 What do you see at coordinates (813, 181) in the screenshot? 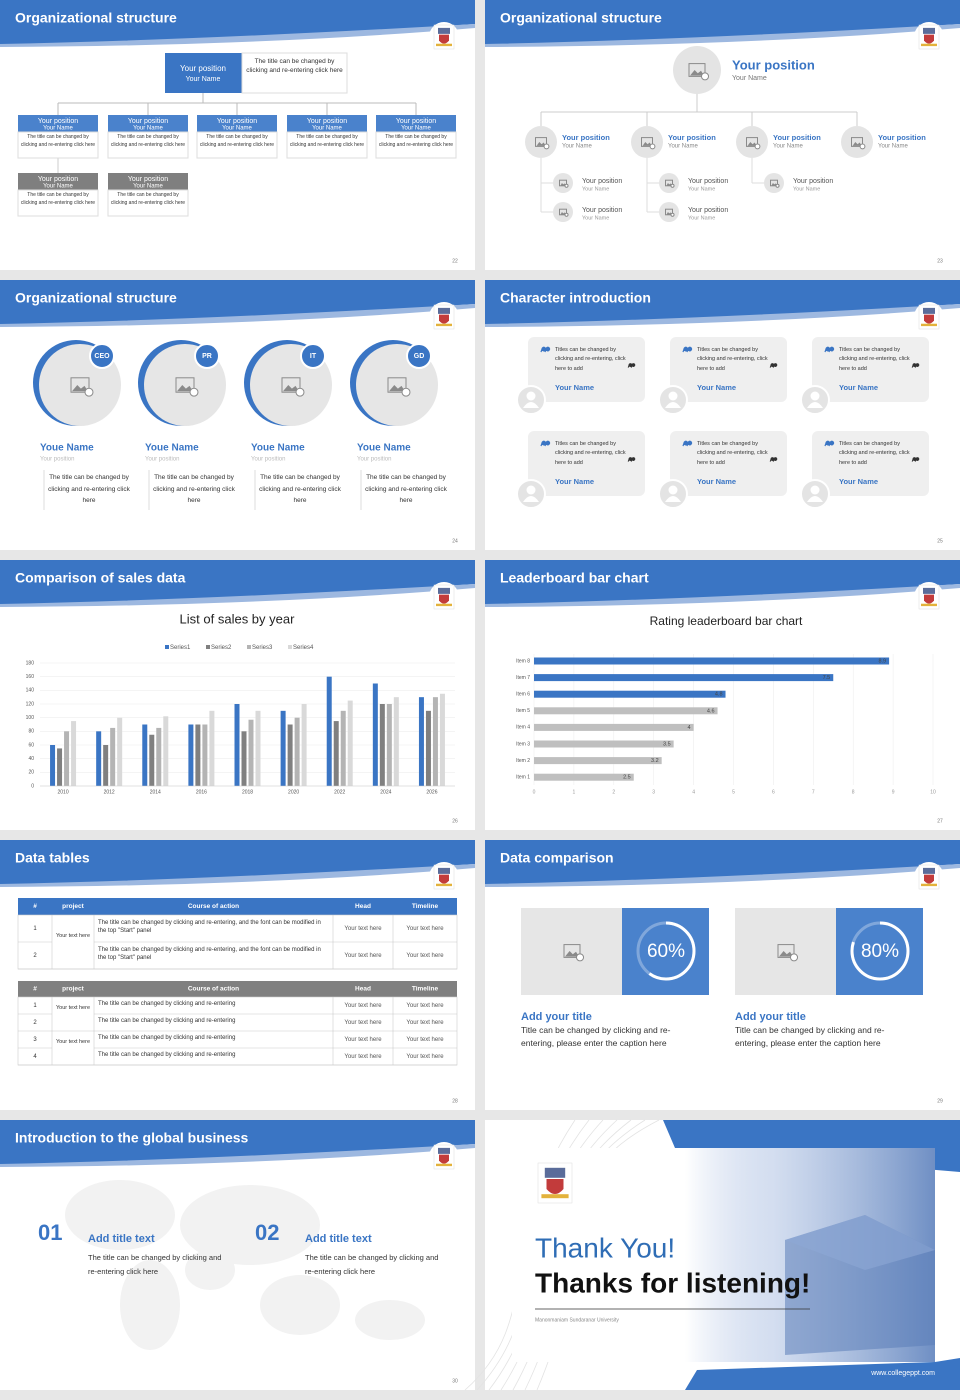
I see `sub-position: Your position` at bounding box center [813, 181].